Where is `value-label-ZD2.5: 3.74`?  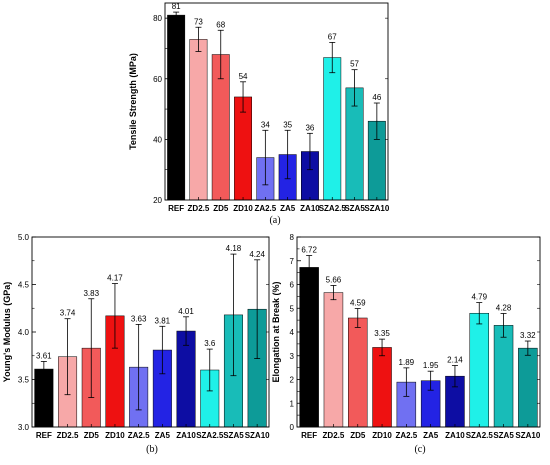
value-label-ZD2.5: 3.74 is located at coordinates (68, 313).